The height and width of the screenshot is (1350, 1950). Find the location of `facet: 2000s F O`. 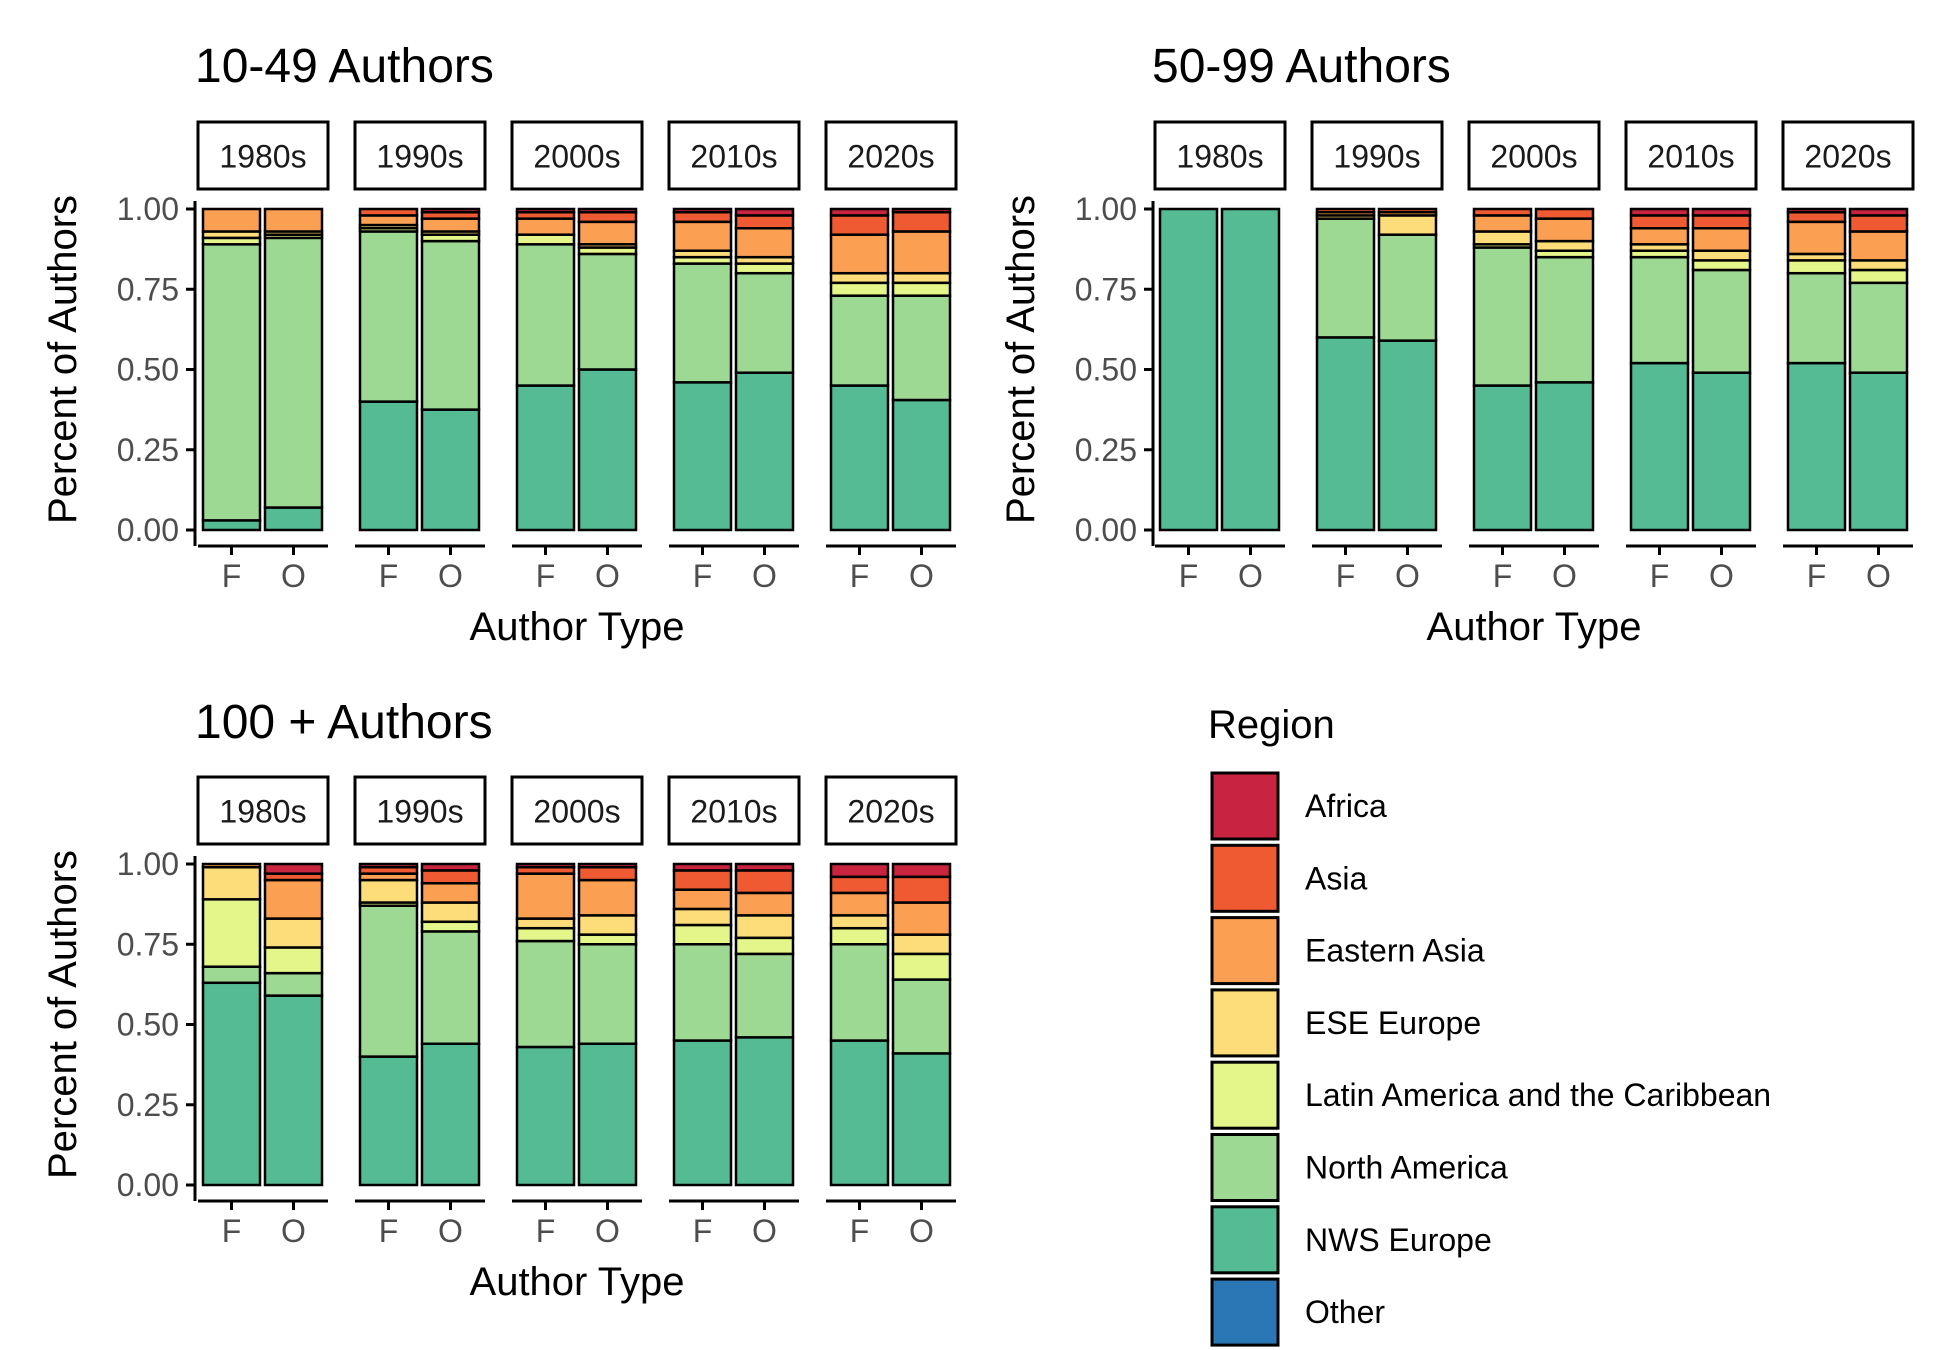

facet: 2000s F O is located at coordinates (1534, 357).